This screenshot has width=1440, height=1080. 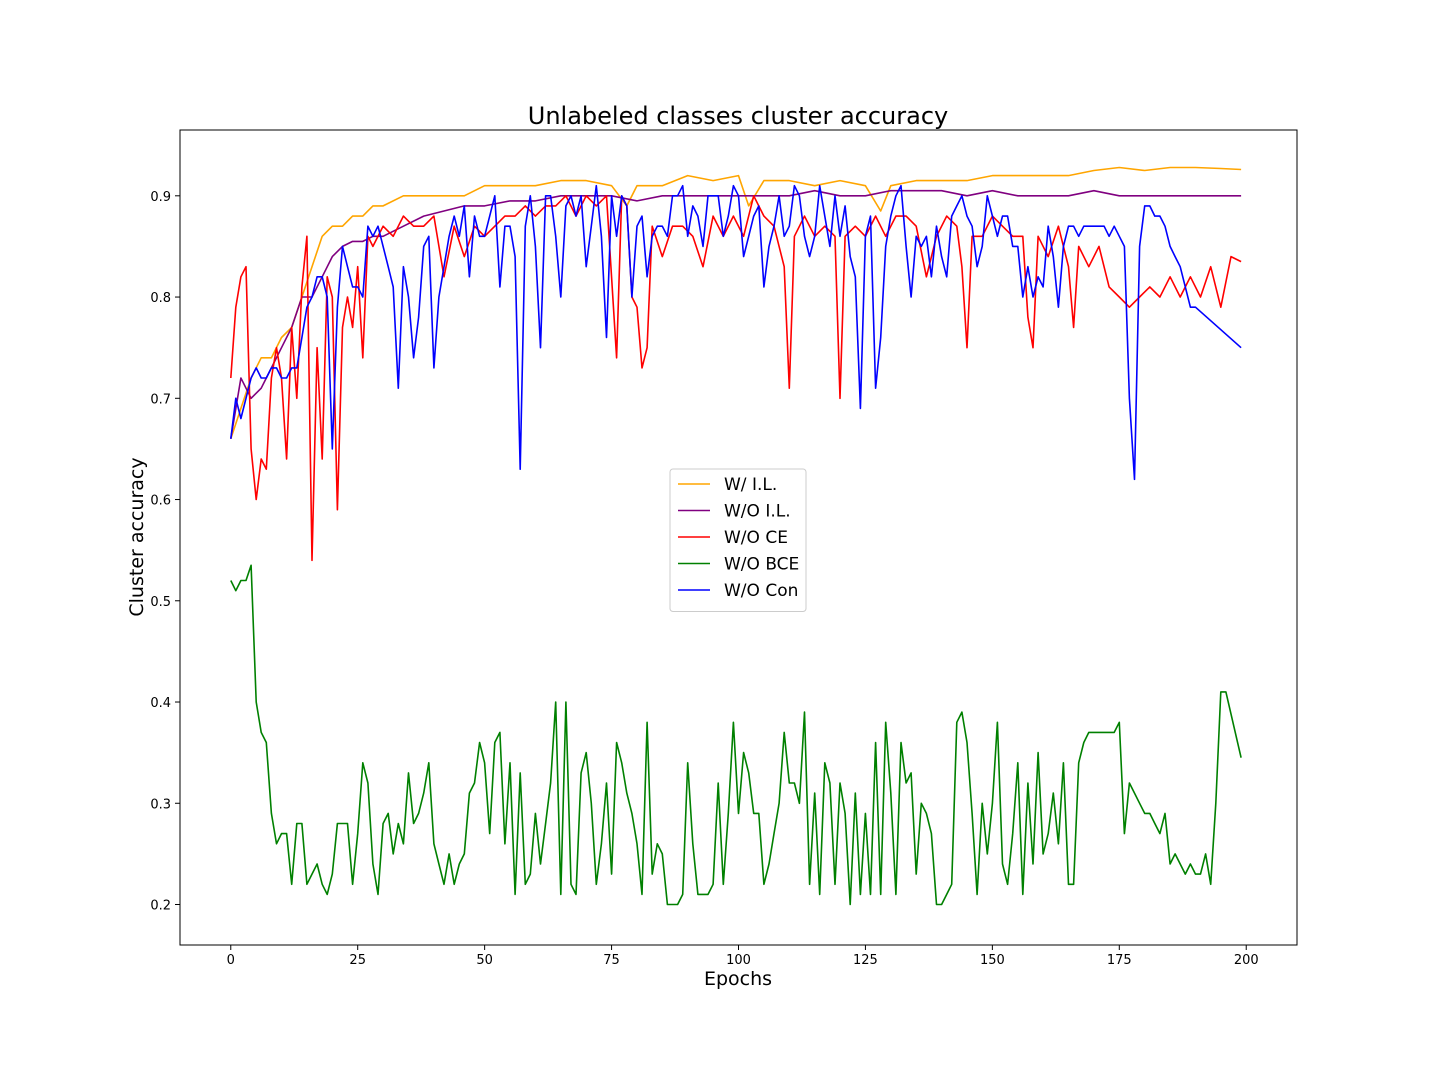 What do you see at coordinates (165, 552) in the screenshot?
I see `y-axis: 0.2 0.3 0.4 0.5 0.6 0.7 0.8 0.9` at bounding box center [165, 552].